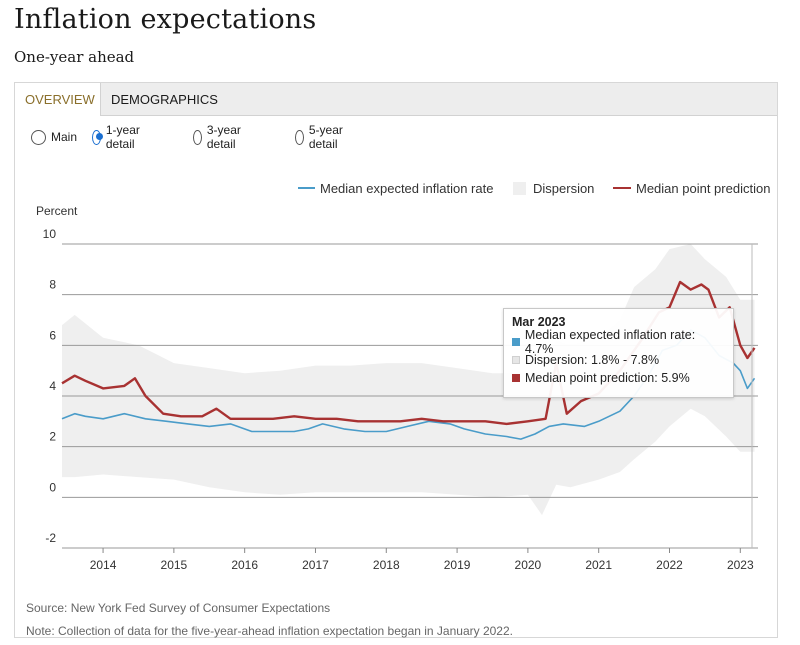  What do you see at coordinates (52, 285) in the screenshot?
I see `y-tick-label: 8` at bounding box center [52, 285].